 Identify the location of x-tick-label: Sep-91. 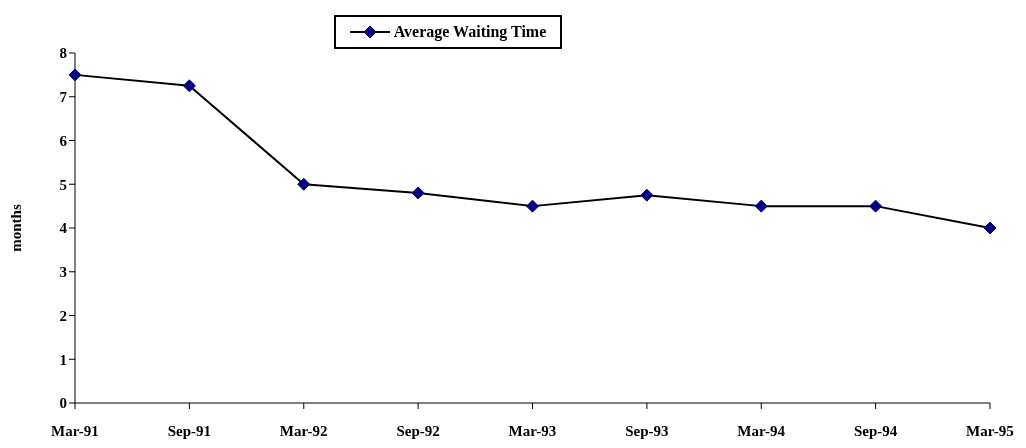
(189, 430).